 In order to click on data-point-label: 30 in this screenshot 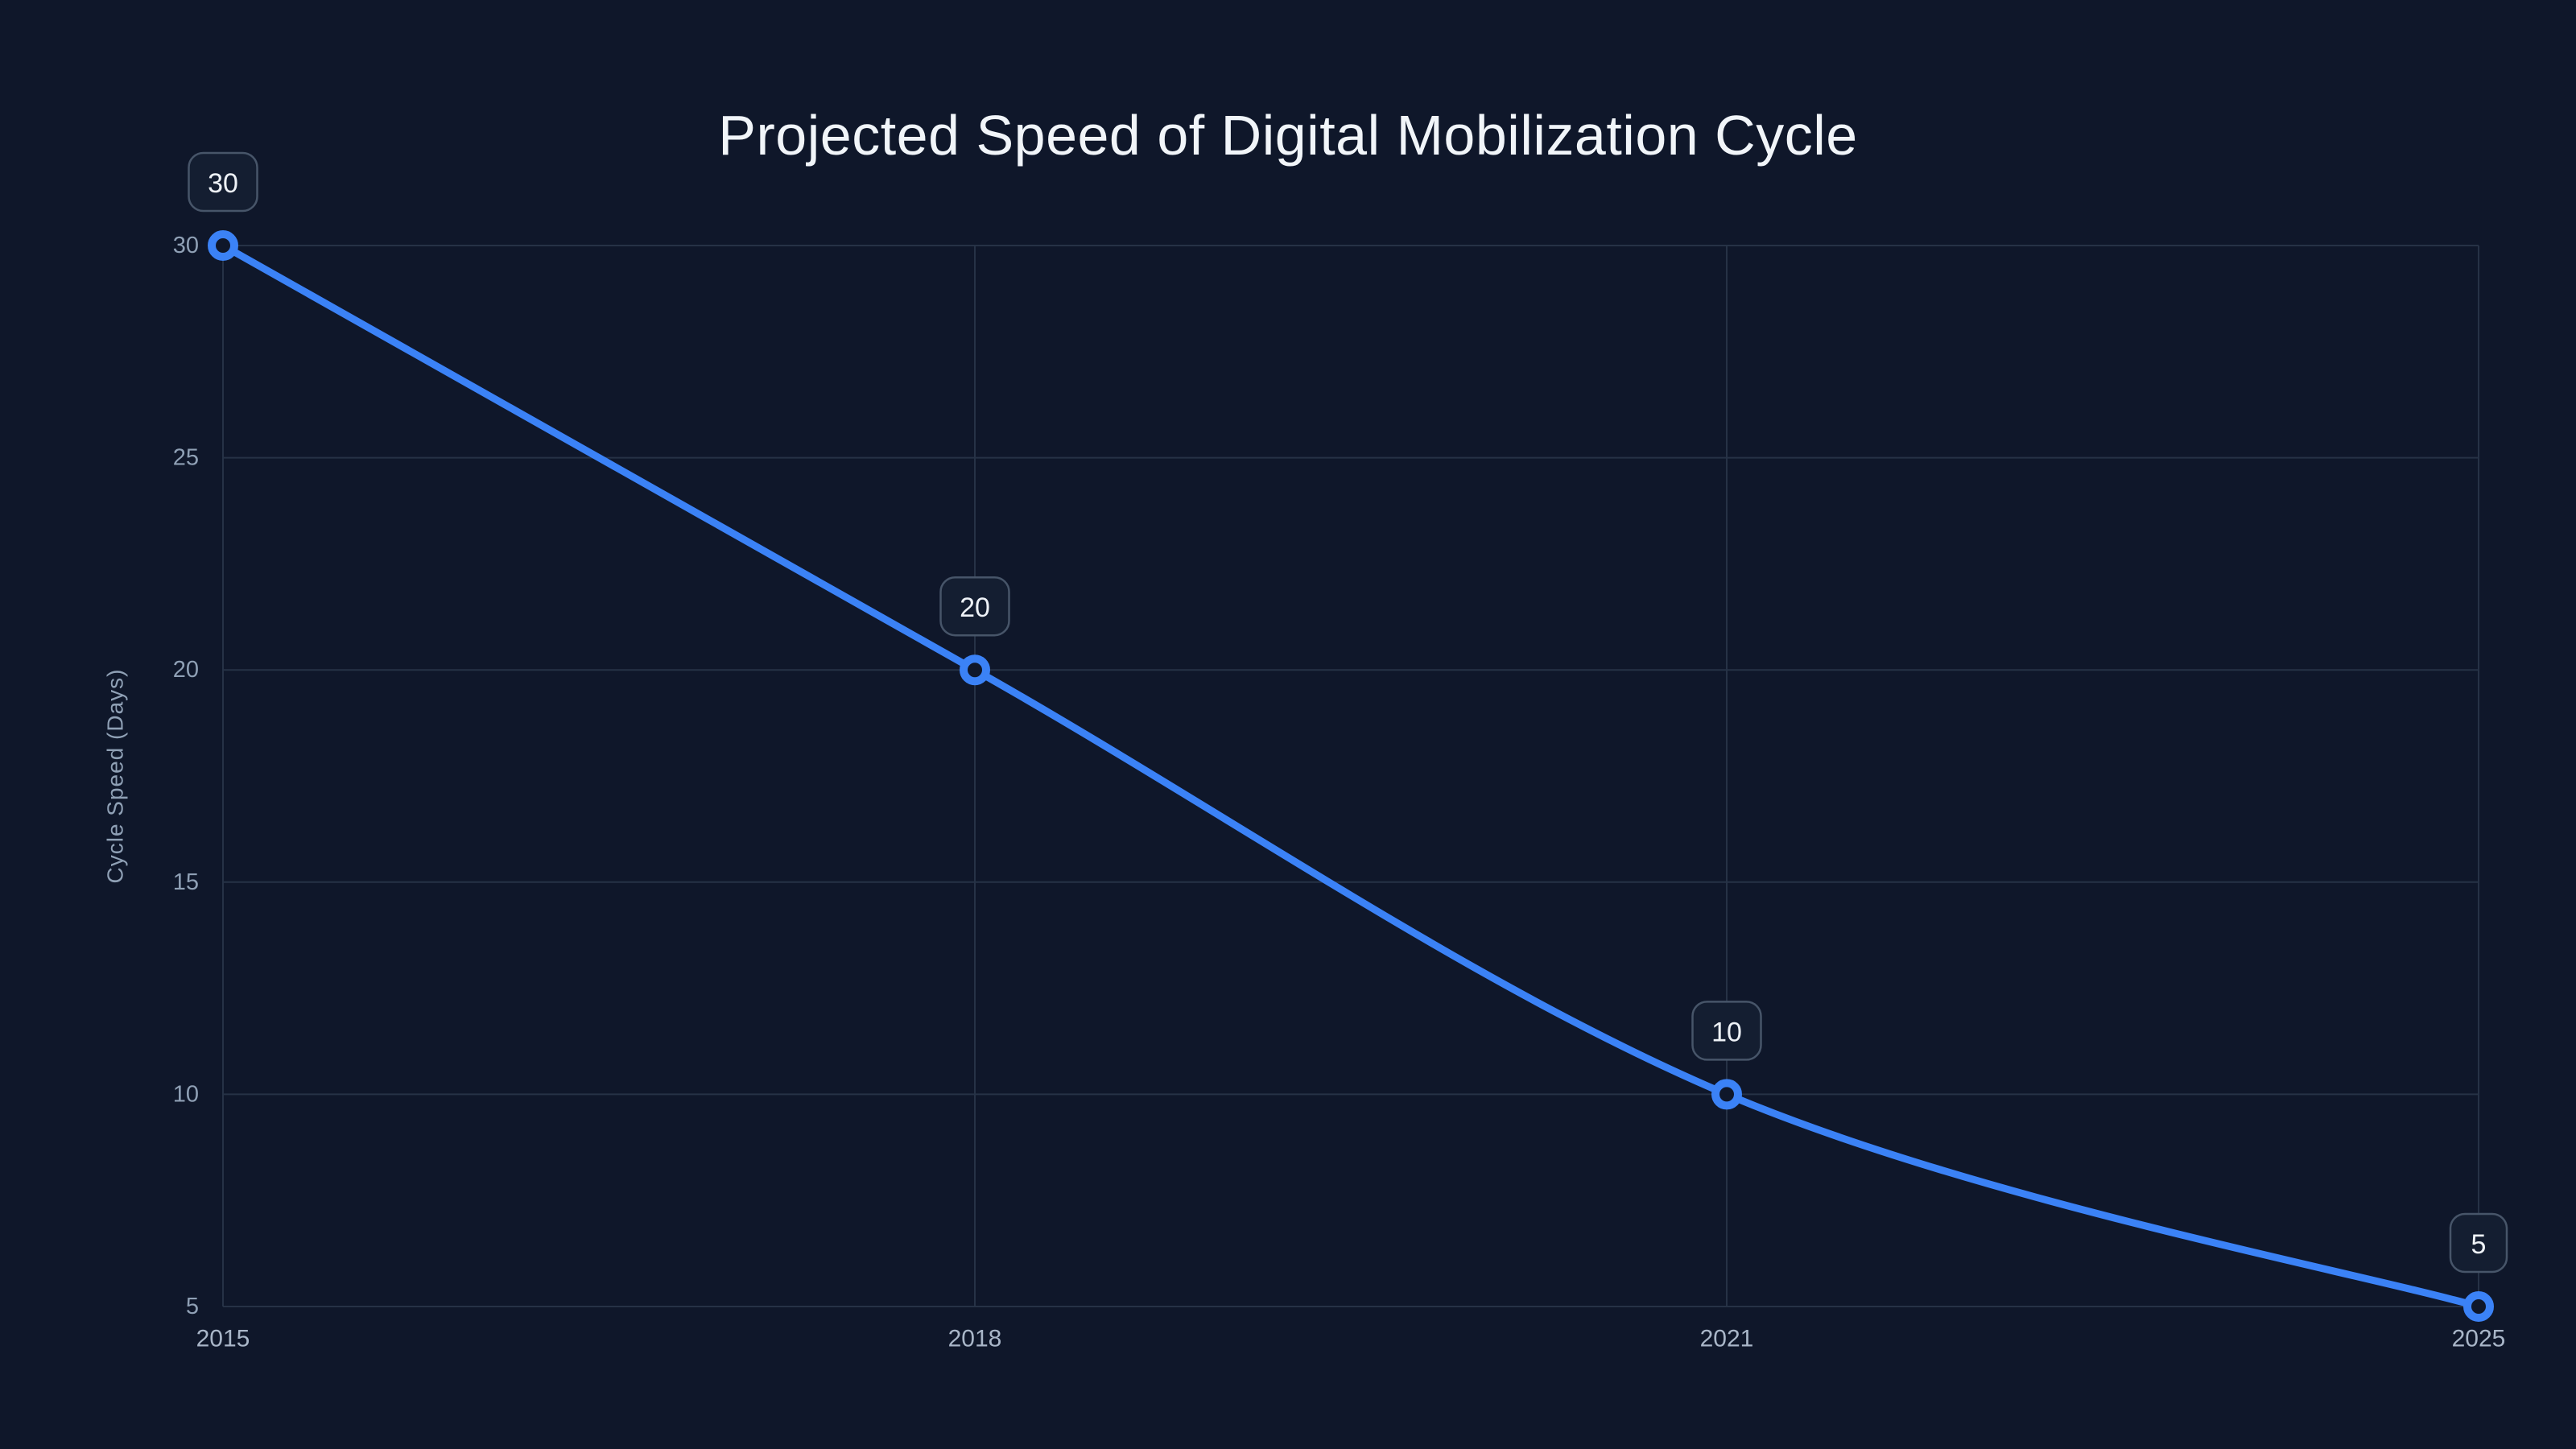, I will do `click(223, 183)`.